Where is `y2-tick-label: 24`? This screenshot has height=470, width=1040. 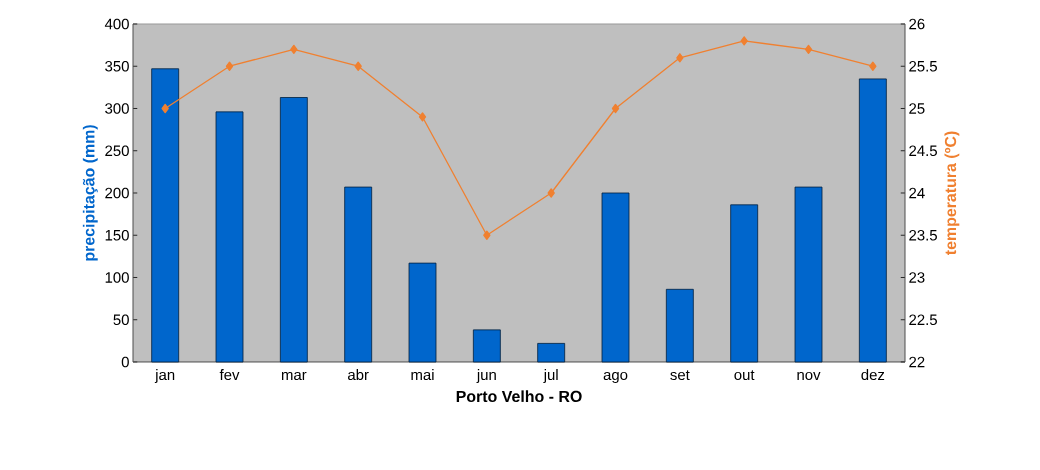 y2-tick-label: 24 is located at coordinates (917, 193).